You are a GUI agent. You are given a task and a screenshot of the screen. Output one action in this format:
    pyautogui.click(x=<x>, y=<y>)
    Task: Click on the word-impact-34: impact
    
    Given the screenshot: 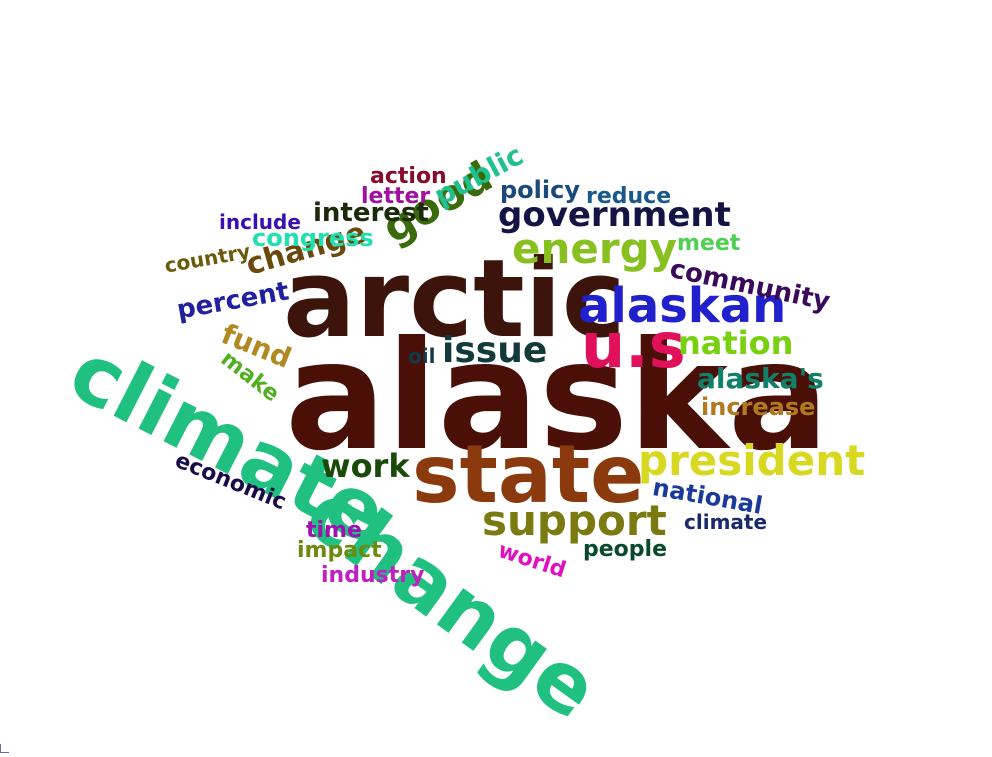 What is the action you would take?
    pyautogui.click(x=339, y=550)
    